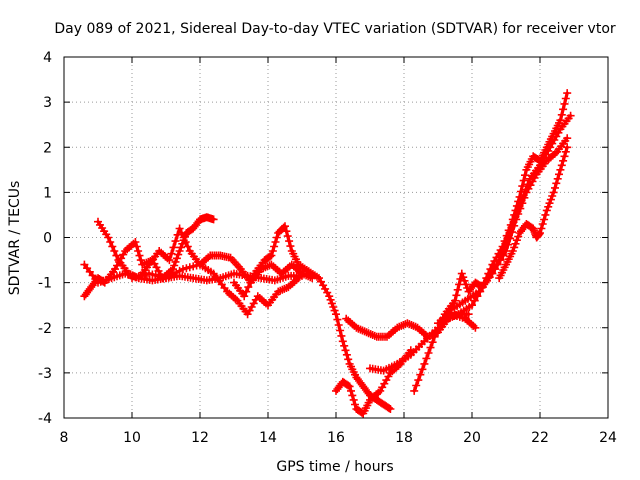 This screenshot has height=480, width=640. Describe the element at coordinates (15, 238) in the screenshot. I see `y-axis-label: SDTVAR / TECUs` at that location.